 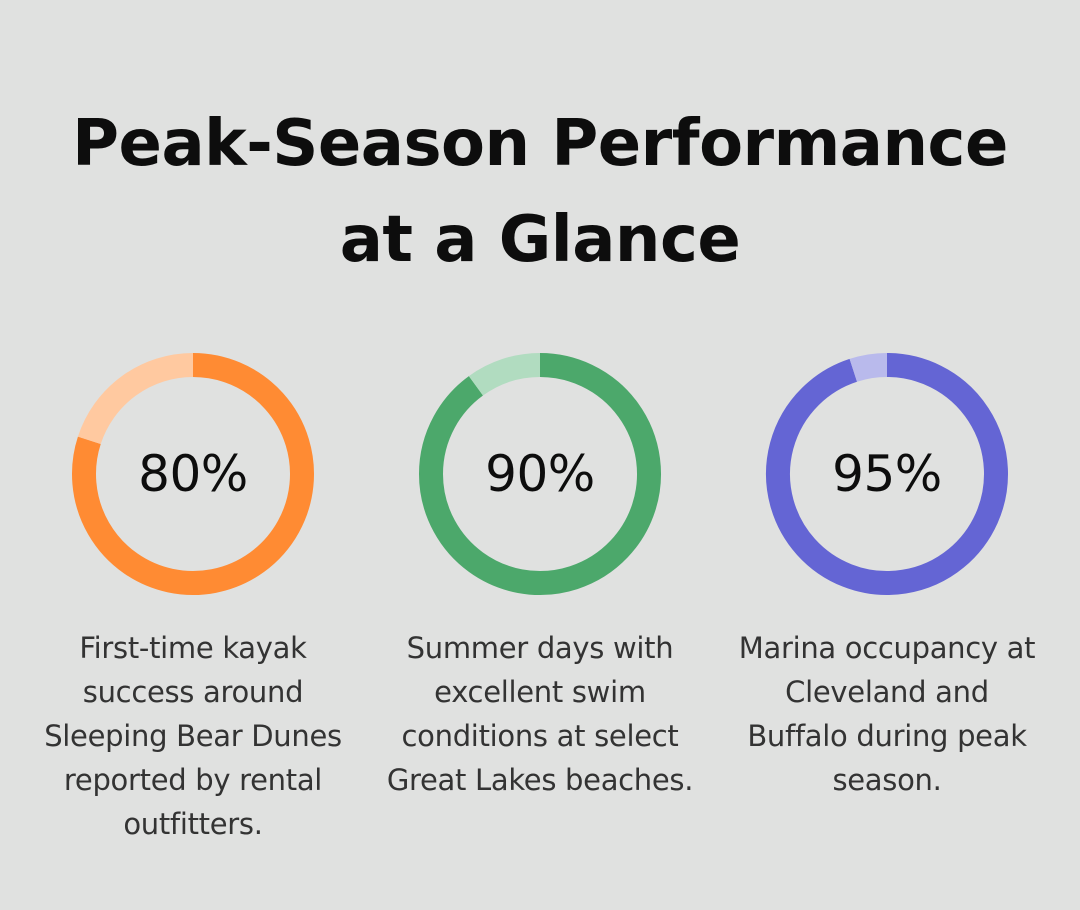 I want to click on donut-ring-marina, so click(x=887, y=474).